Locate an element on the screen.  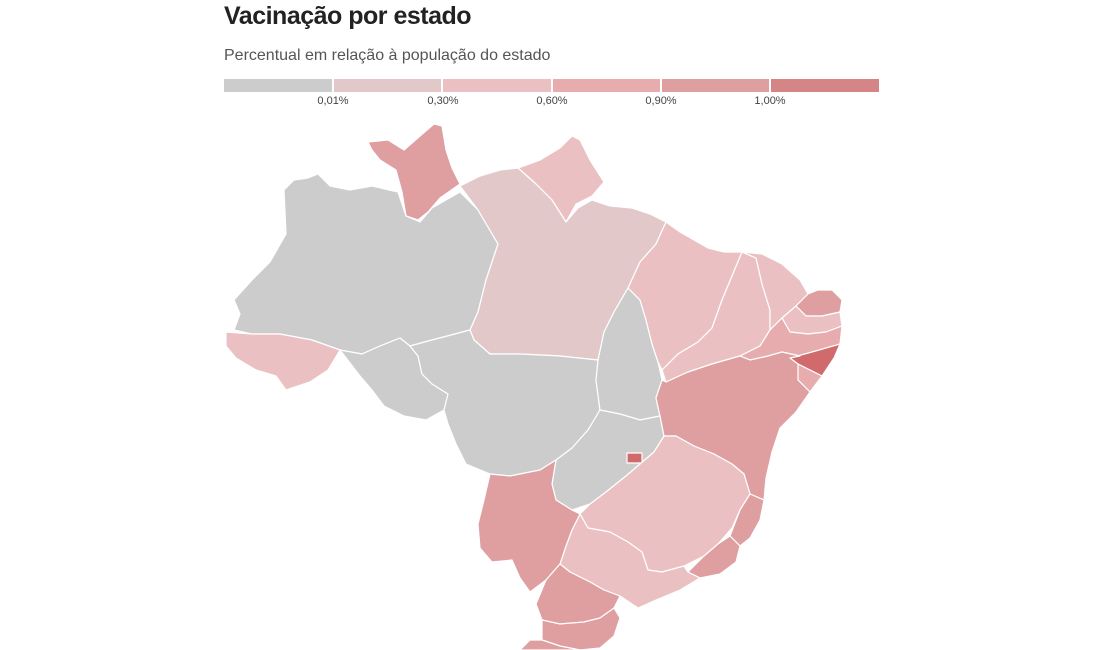
legend-color-bar is located at coordinates (551, 85).